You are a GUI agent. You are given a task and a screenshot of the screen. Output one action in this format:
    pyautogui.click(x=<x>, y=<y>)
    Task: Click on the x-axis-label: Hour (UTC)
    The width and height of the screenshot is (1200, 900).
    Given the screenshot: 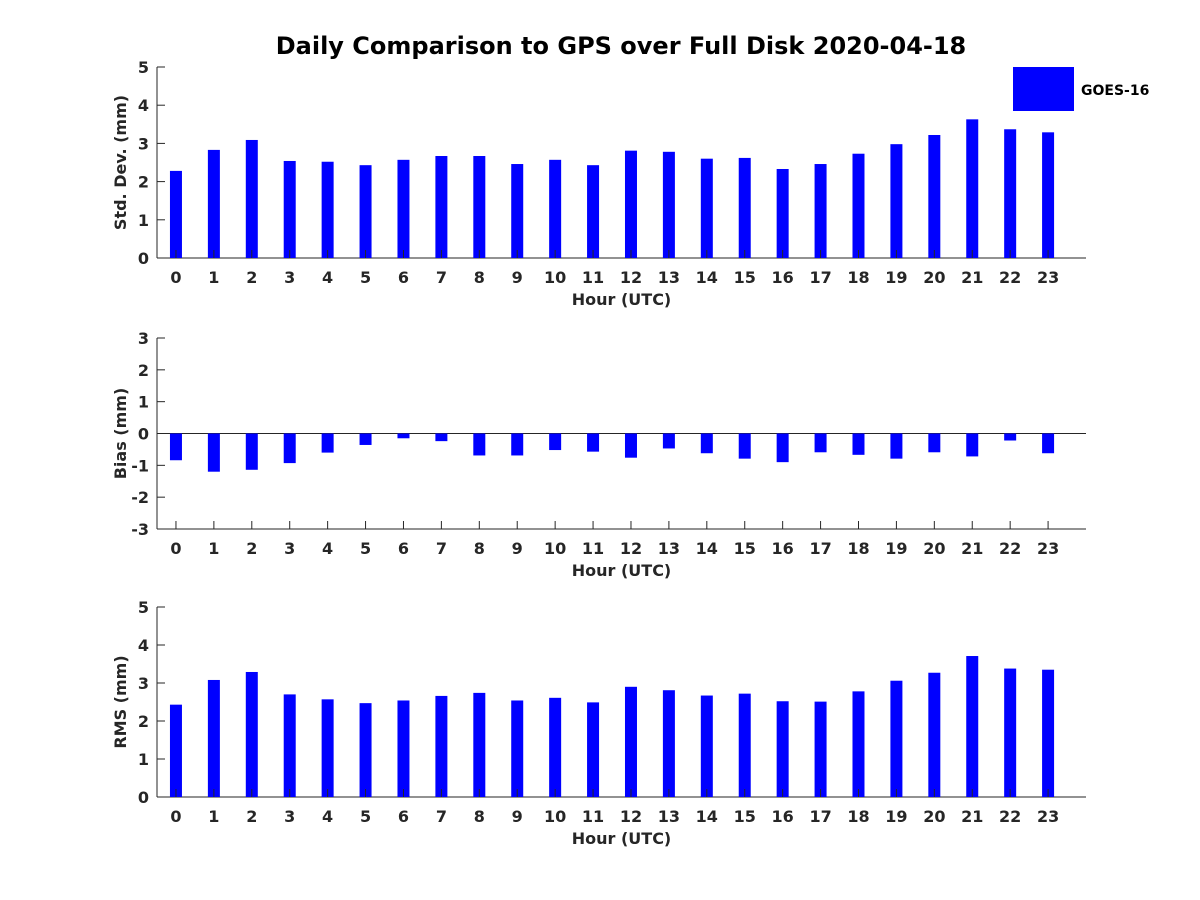 What is the action you would take?
    pyautogui.click(x=622, y=570)
    